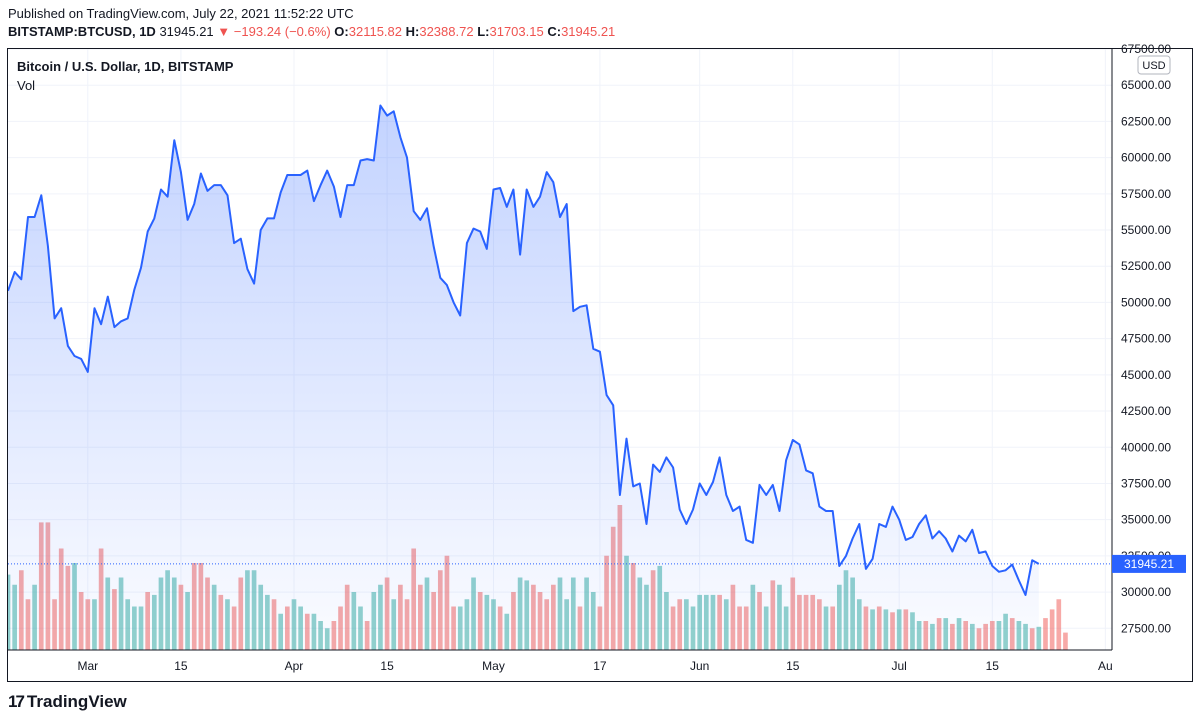  Describe the element at coordinates (600, 666) in the screenshot. I see `x-tick-label: 17` at that location.